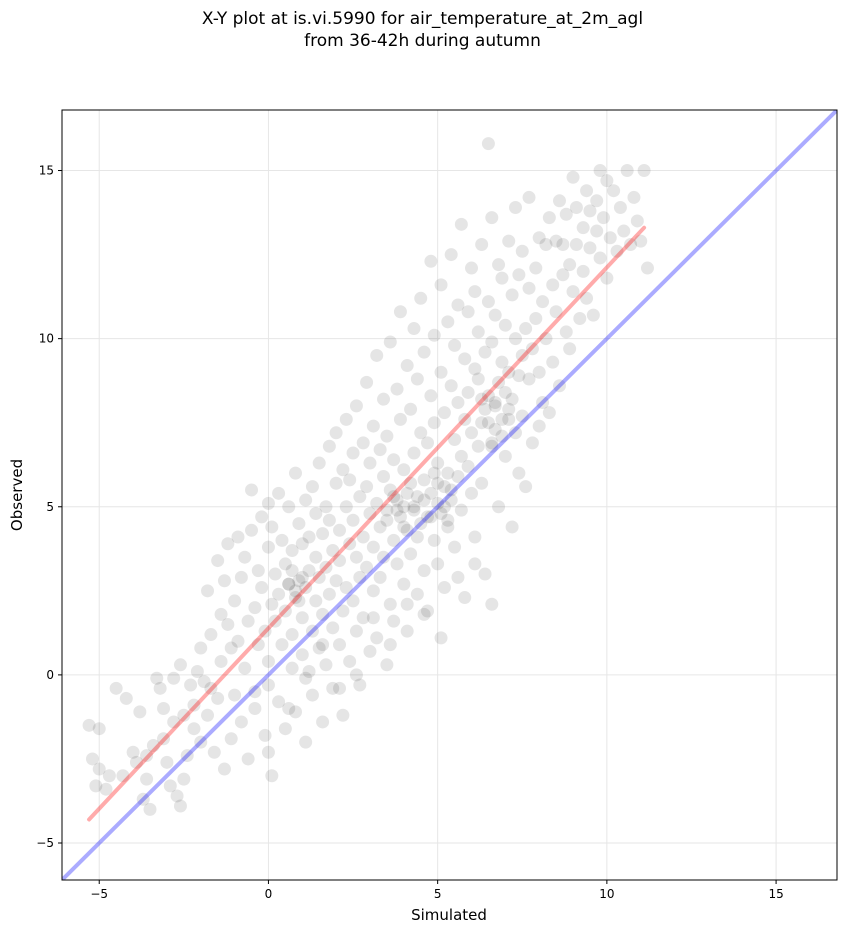  Describe the element at coordinates (45, 843) in the screenshot. I see `y-tick-label: −5` at that location.